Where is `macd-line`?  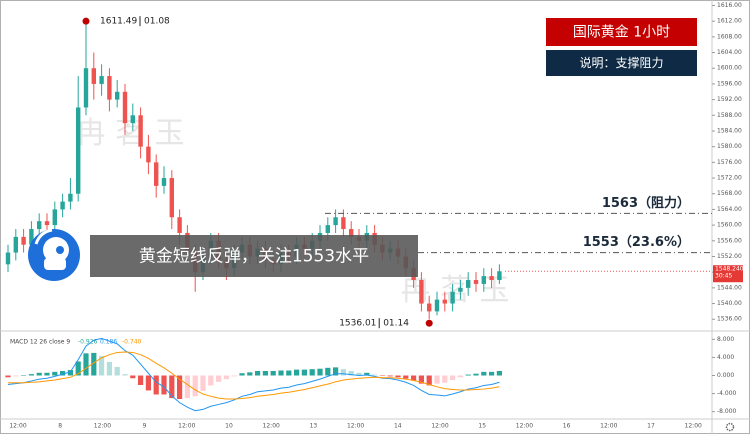 macd-line is located at coordinates (254, 375).